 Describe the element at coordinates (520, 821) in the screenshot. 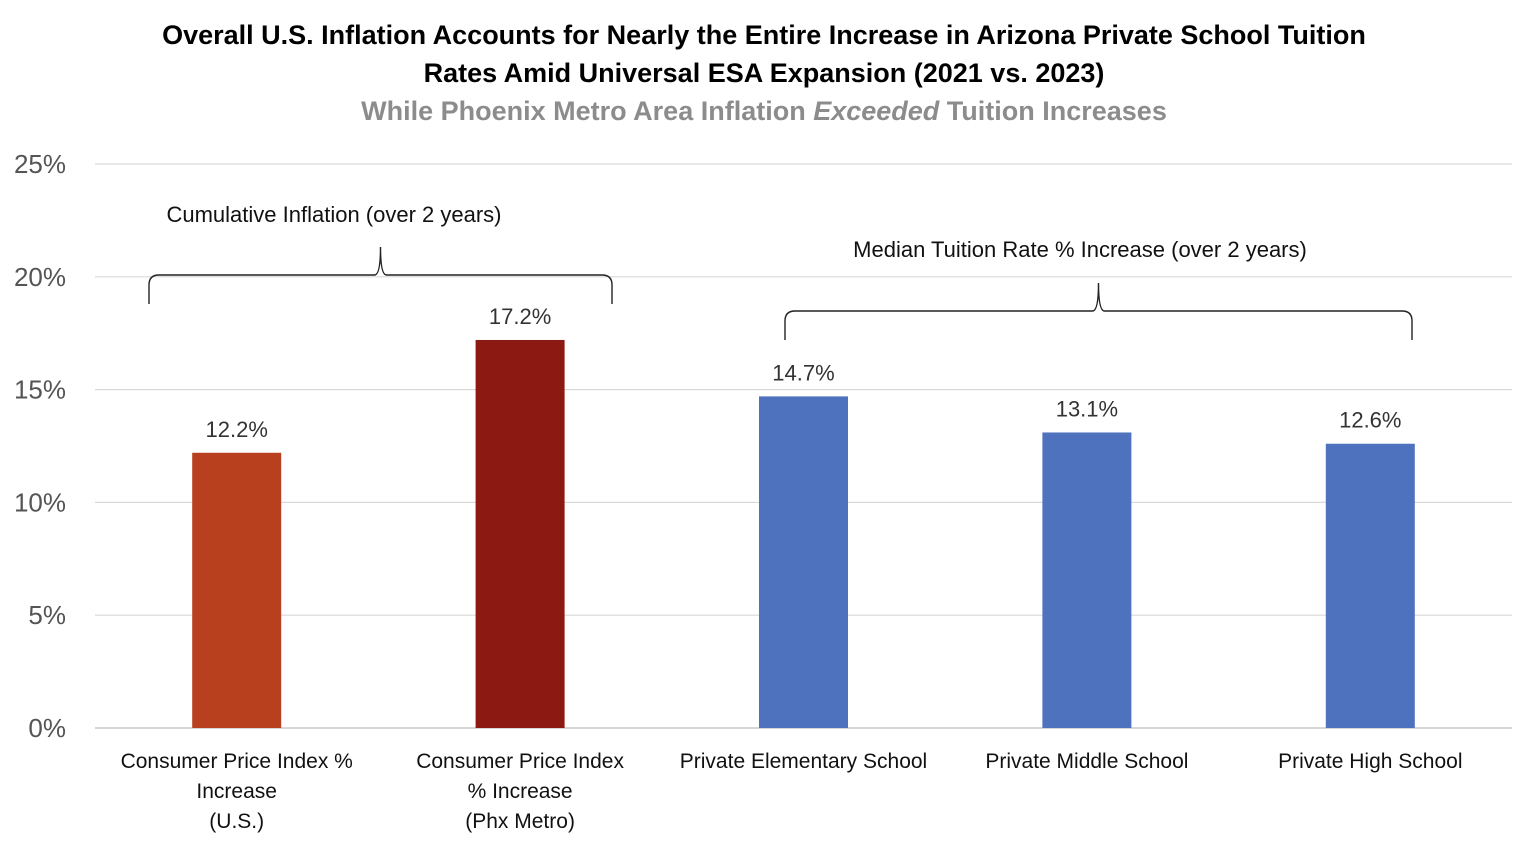

I see `x-tick-label: (Phx Metro)` at that location.